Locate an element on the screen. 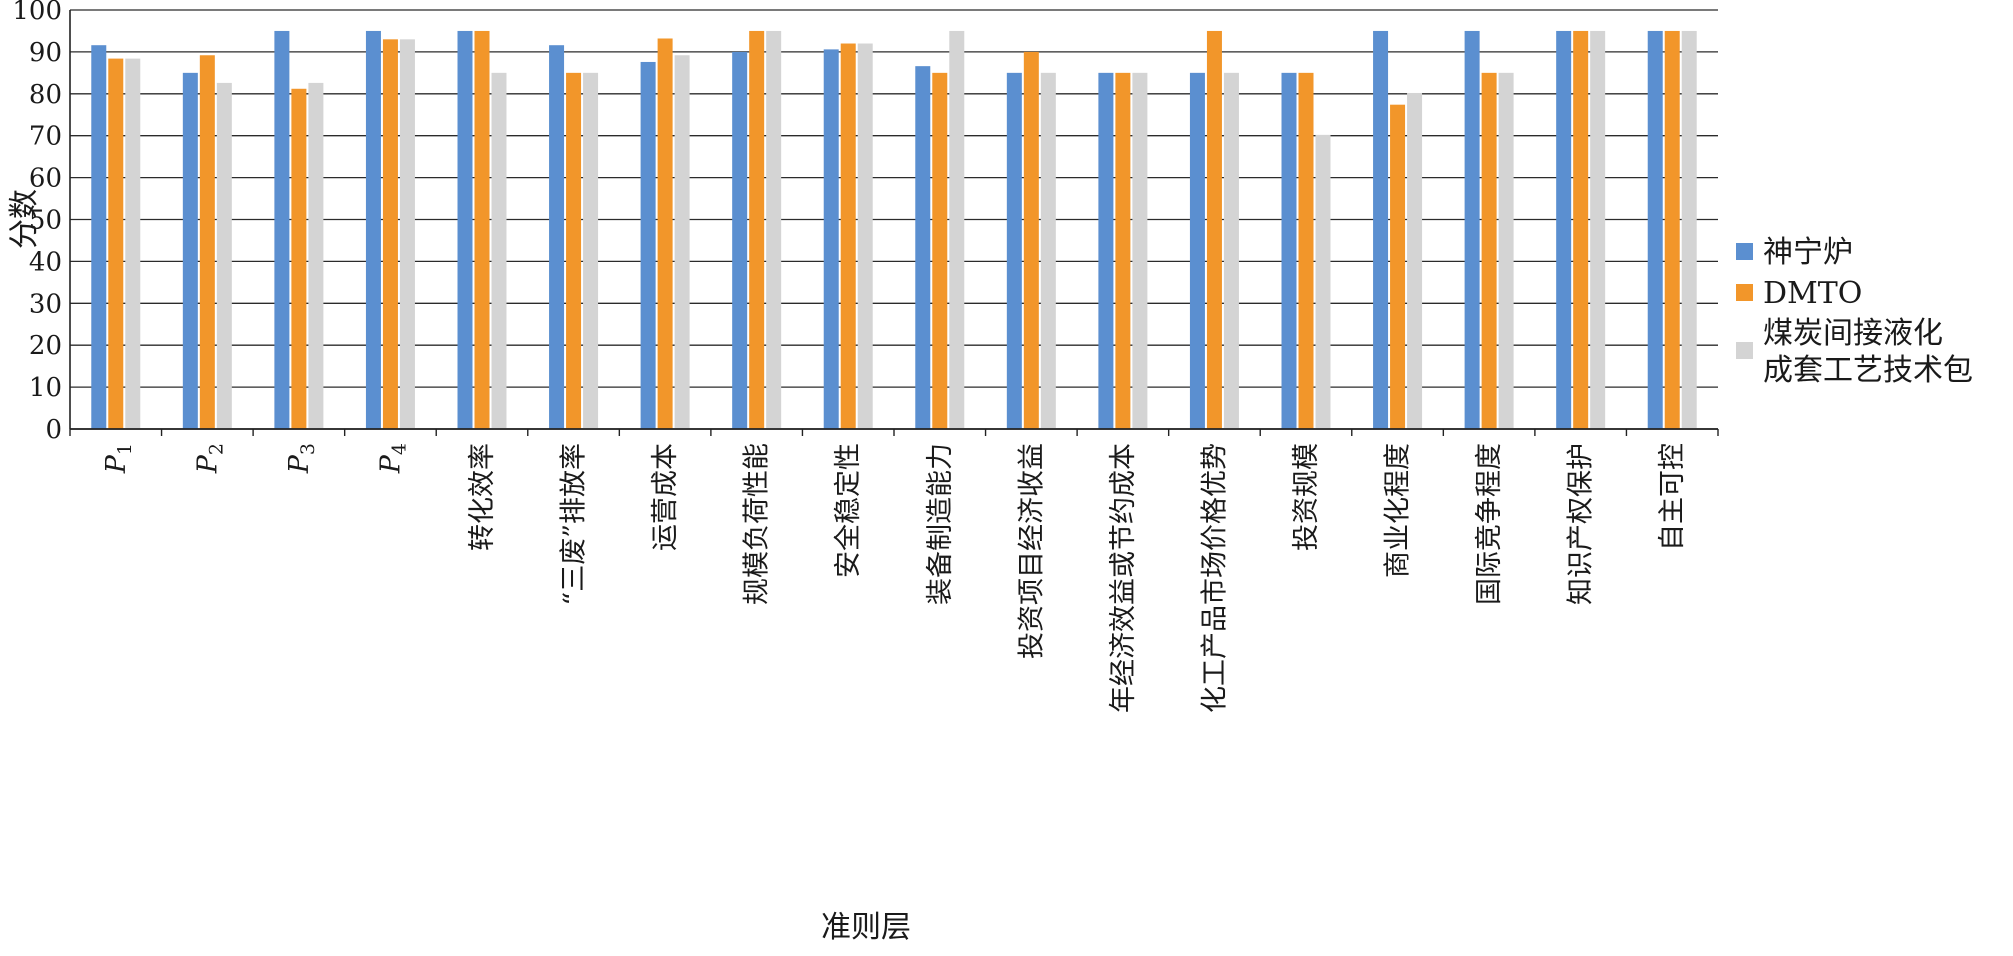 This screenshot has height=956, width=2013. y-tick-label: 20 is located at coordinates (45, 346).